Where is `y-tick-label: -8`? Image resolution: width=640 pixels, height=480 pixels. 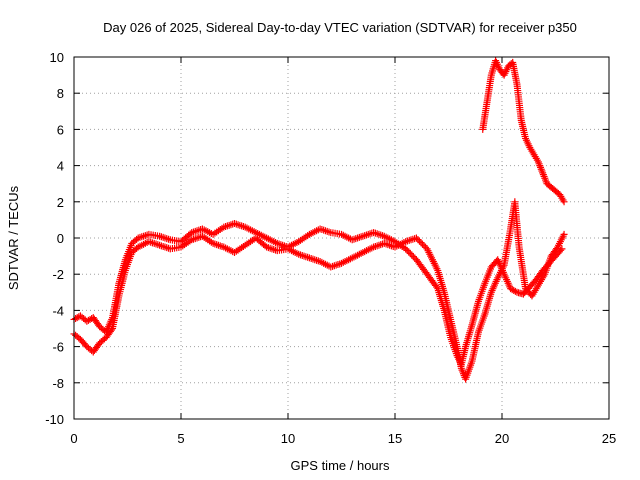
y-tick-label: -8 is located at coordinates (58, 383).